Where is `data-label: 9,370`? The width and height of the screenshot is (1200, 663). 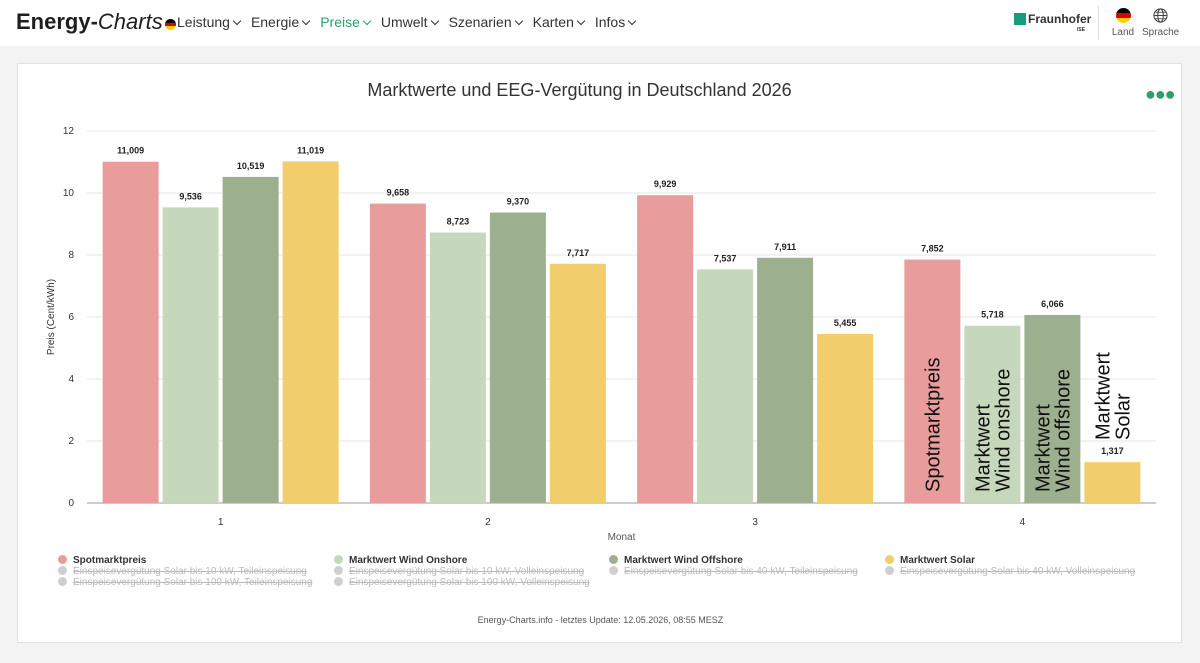 data-label: 9,370 is located at coordinates (518, 202).